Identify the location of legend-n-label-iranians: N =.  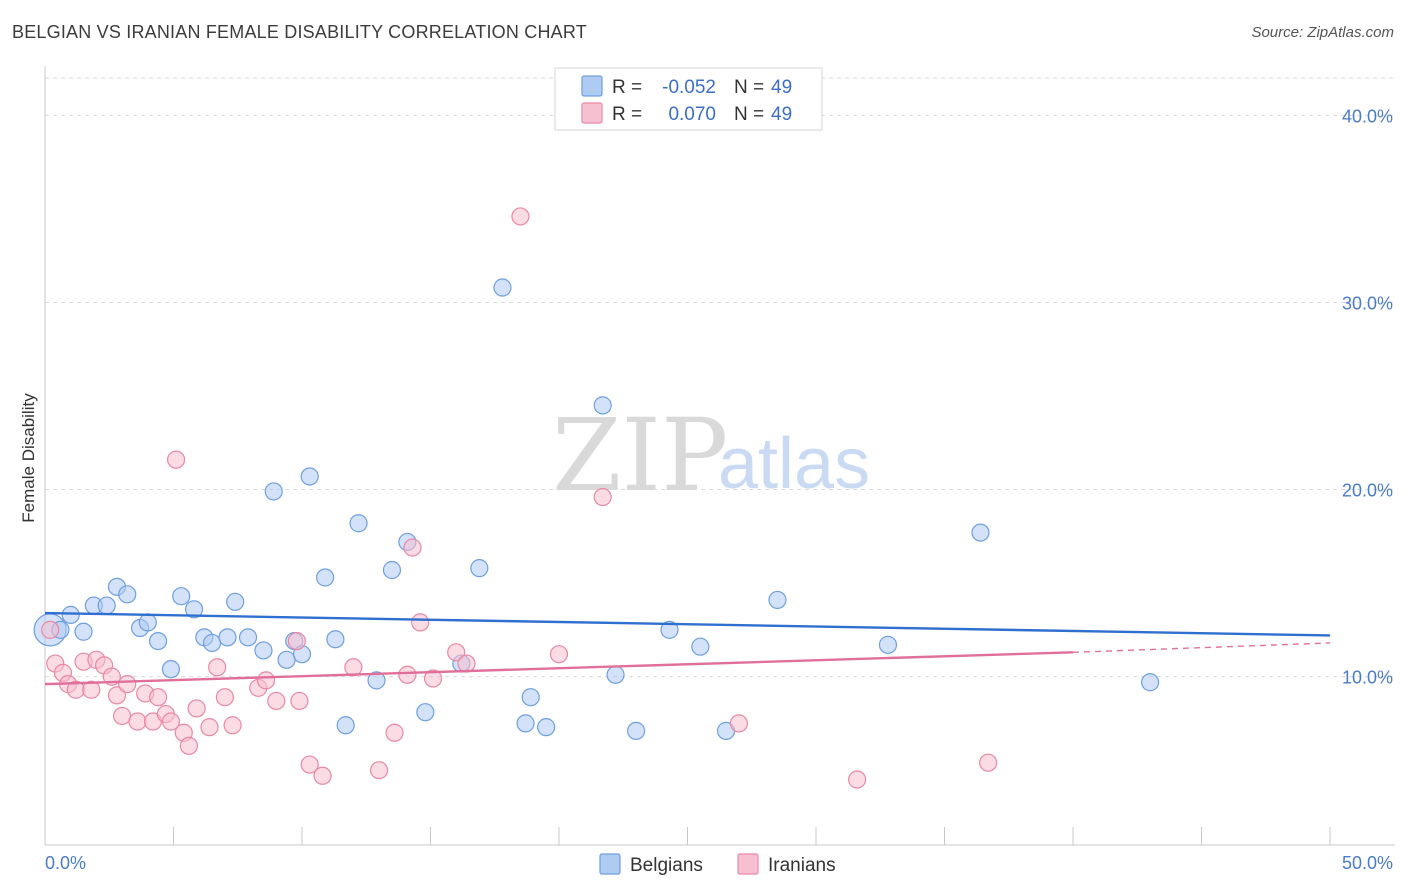
(749, 114).